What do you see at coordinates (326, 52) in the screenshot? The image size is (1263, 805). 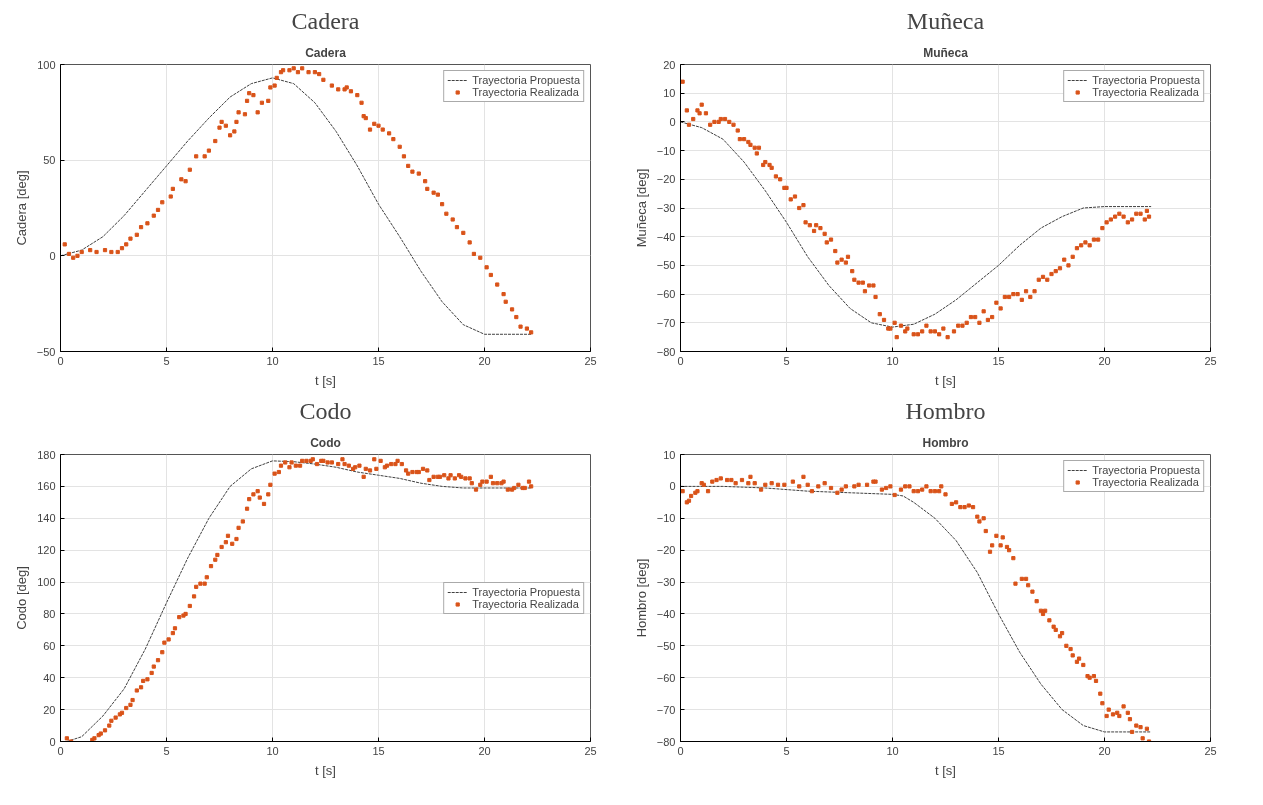 I see `chart-subtitle: Cadera` at bounding box center [326, 52].